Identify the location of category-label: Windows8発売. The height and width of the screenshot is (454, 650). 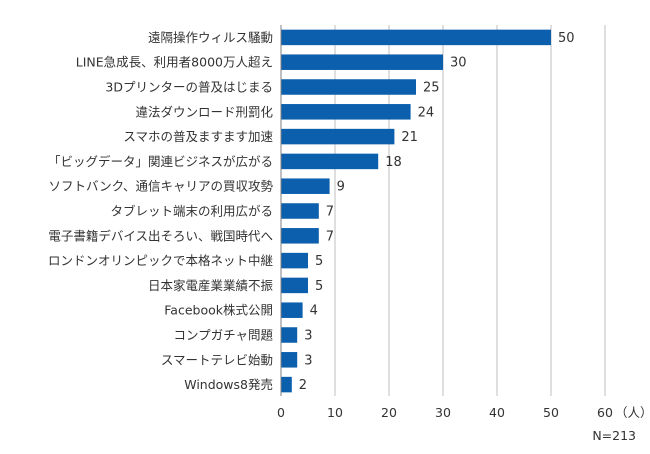
(228, 384).